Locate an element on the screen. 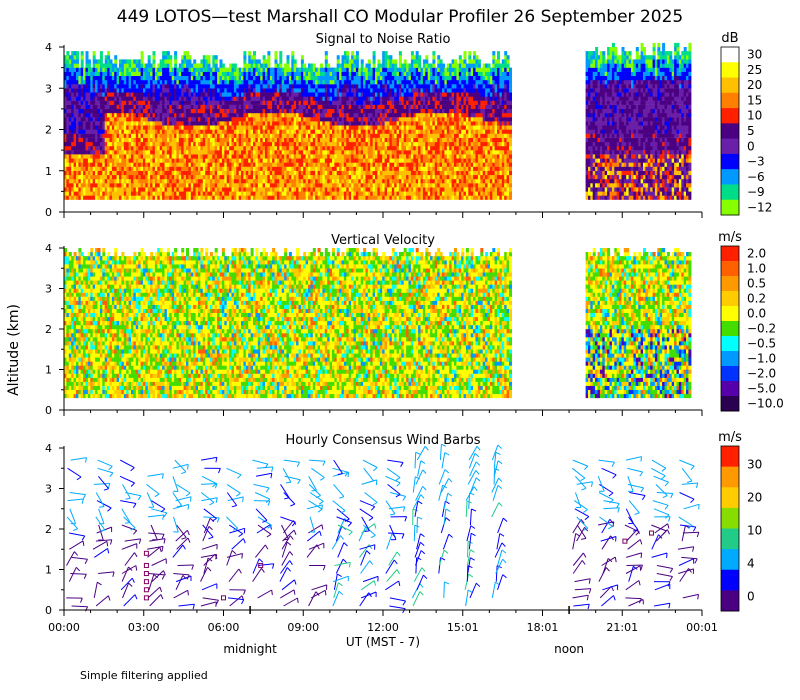 The image size is (800, 700). x-tick-label: 18:01 is located at coordinates (543, 627).